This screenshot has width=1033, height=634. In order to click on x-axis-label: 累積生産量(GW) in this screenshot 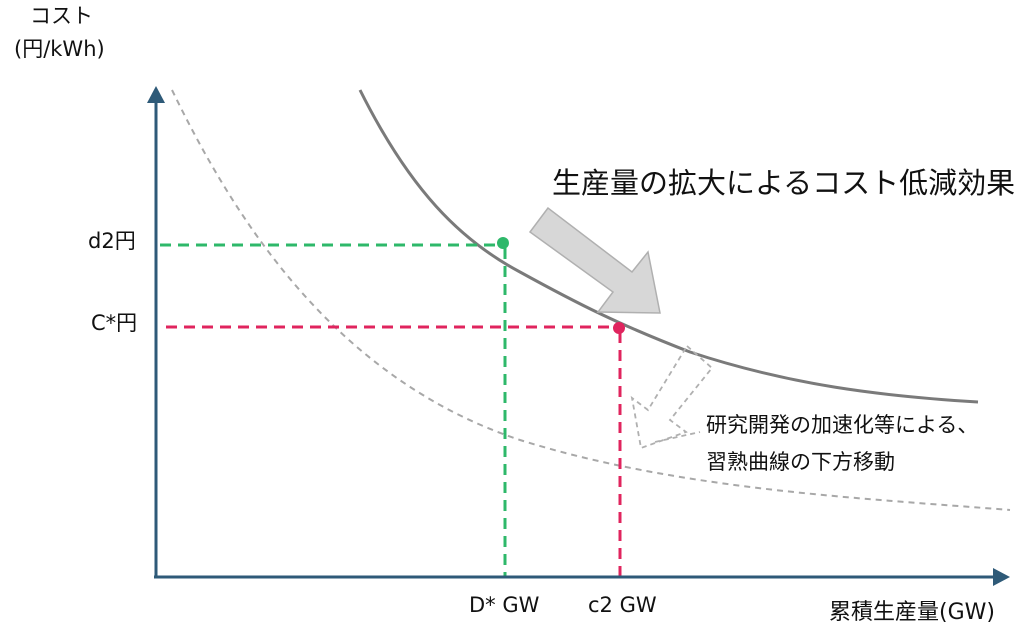, I will do `click(912, 612)`.